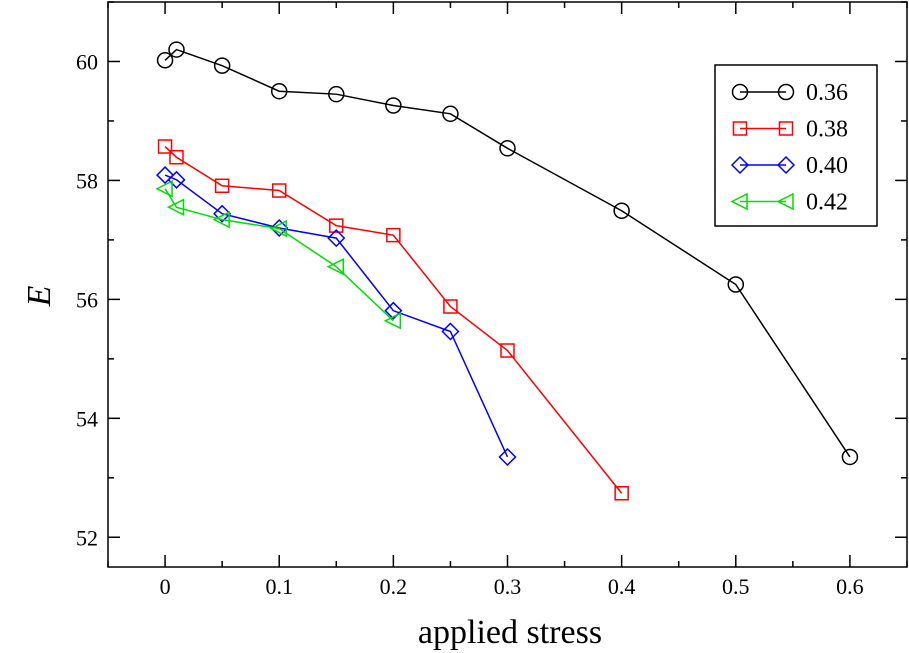 Image resolution: width=909 pixels, height=653 pixels. I want to click on y-axis-title: E, so click(39, 296).